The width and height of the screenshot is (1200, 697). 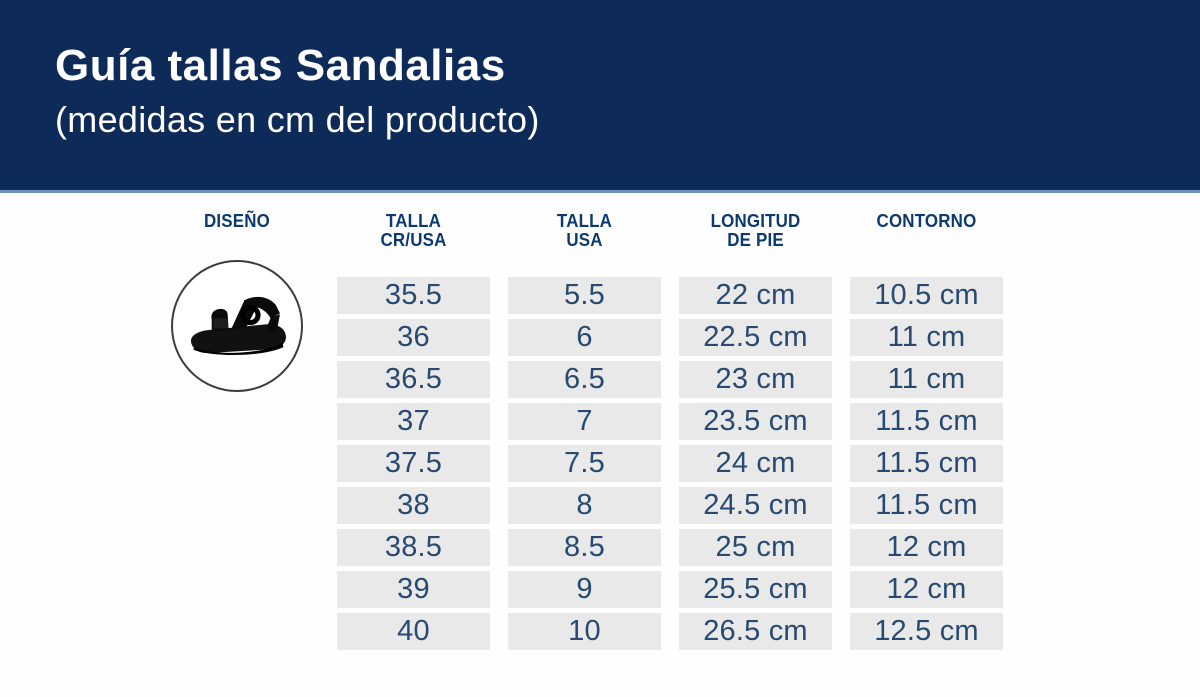 What do you see at coordinates (755, 505) in the screenshot?
I see `table-cell: 24.5 cm` at bounding box center [755, 505].